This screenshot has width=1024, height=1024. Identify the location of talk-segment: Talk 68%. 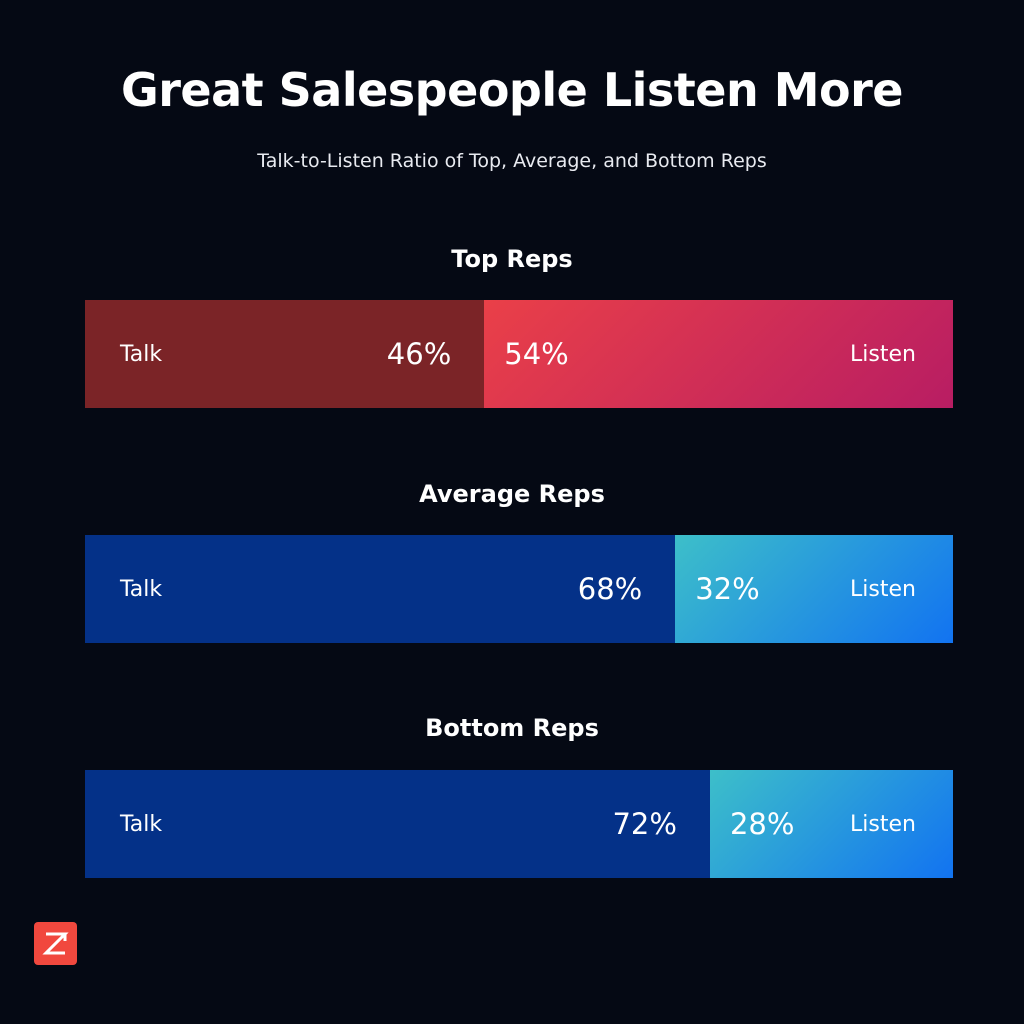
(380, 589).